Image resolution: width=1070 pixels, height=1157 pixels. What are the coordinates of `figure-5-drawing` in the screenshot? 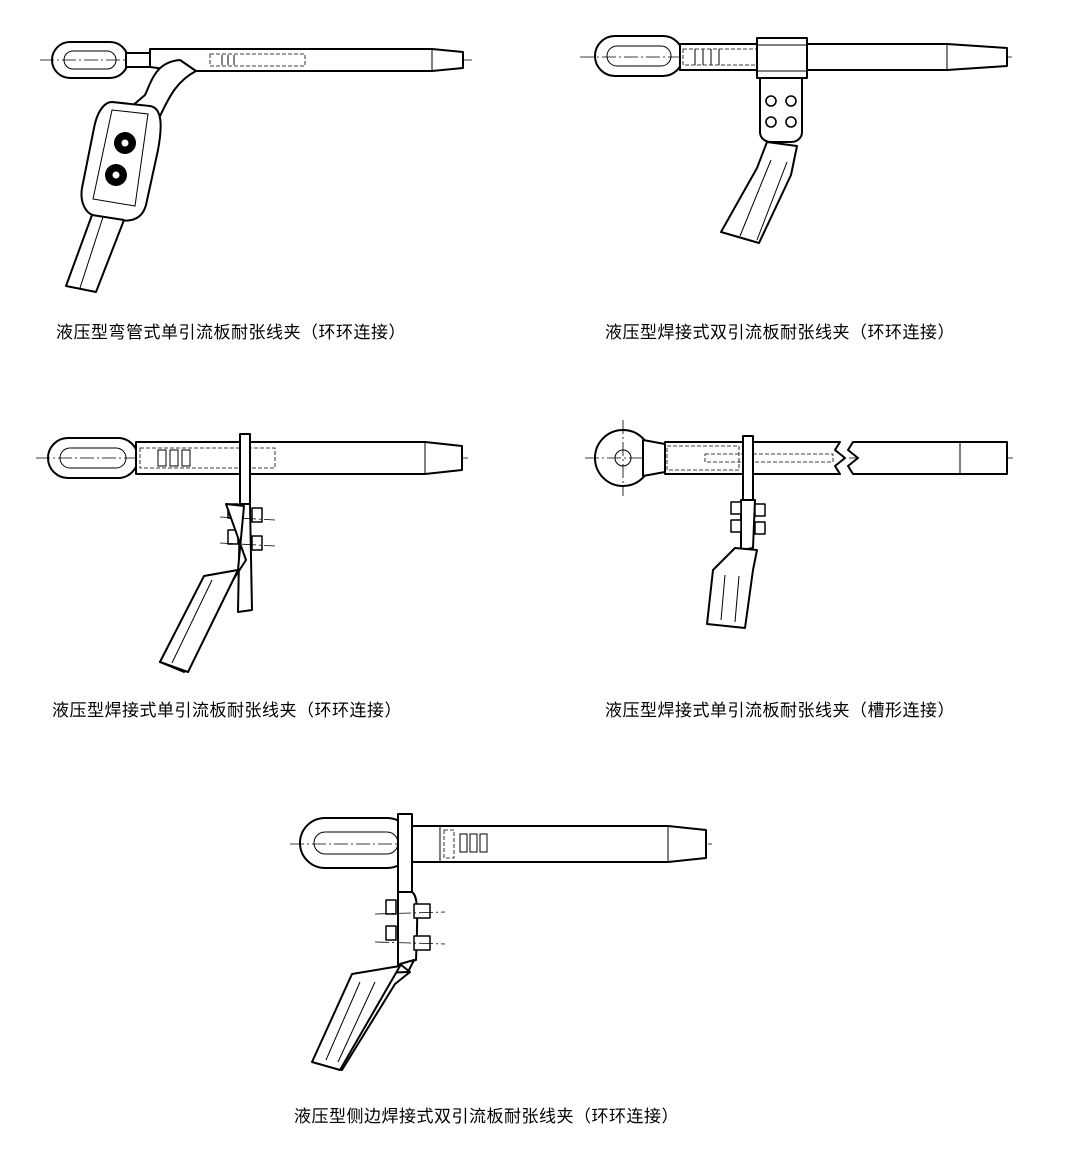 It's located at (501, 942).